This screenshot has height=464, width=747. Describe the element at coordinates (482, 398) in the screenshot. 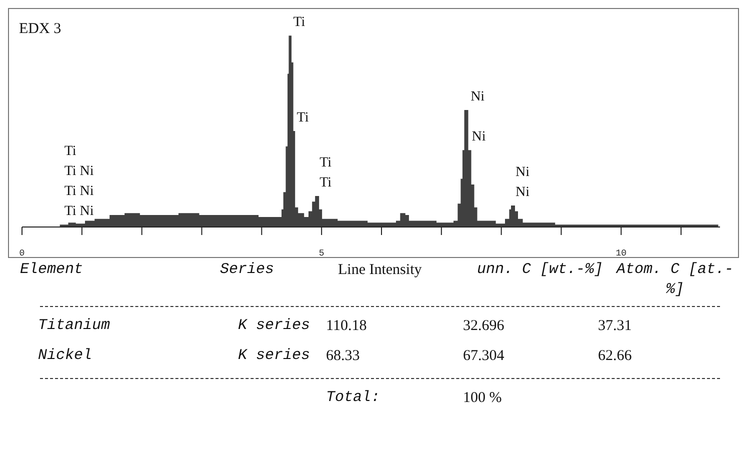

I see `text: 100 %` at that location.